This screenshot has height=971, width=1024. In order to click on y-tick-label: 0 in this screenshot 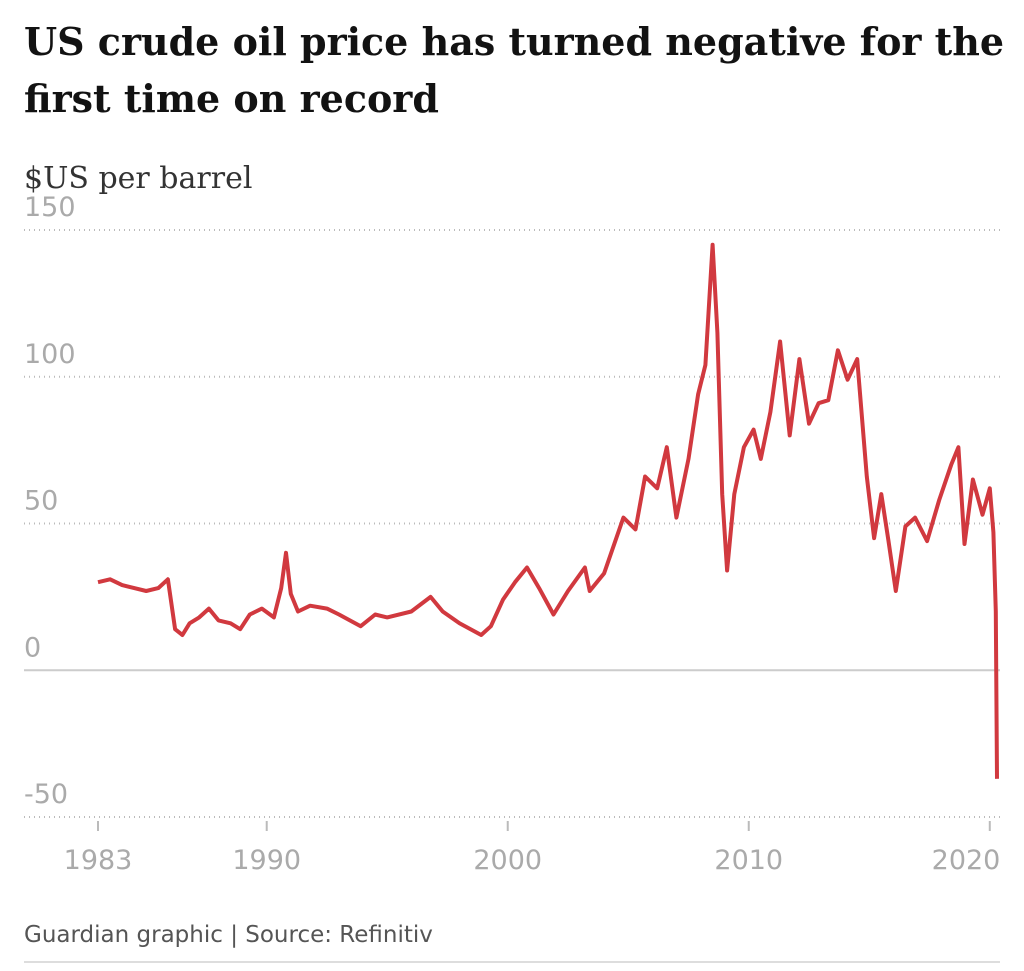, I will do `click(32, 647)`.